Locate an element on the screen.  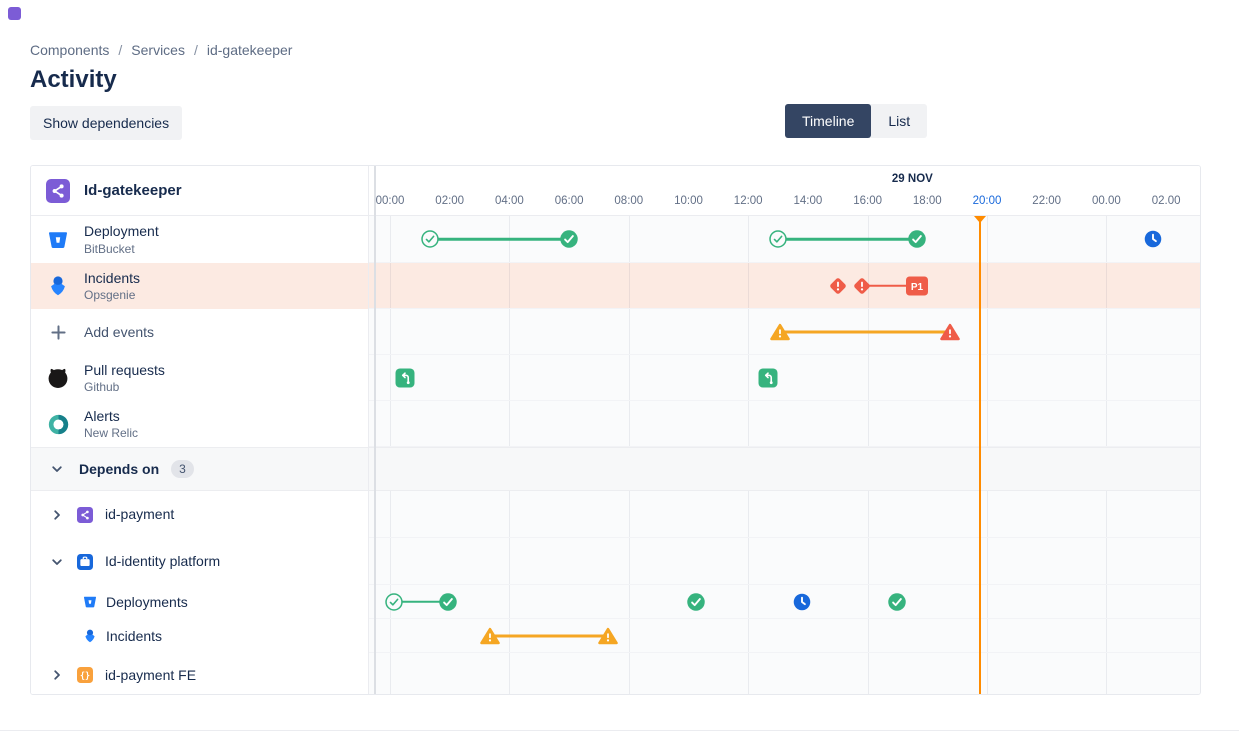
timeline-row-deployments: Deployments is located at coordinates (615, 602).